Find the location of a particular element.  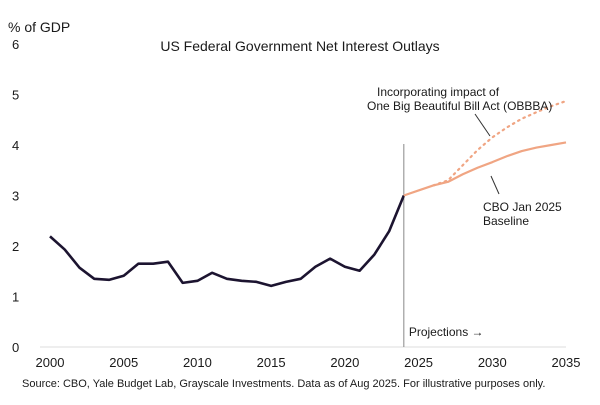

x-tick-label: 2030 is located at coordinates (492, 362).